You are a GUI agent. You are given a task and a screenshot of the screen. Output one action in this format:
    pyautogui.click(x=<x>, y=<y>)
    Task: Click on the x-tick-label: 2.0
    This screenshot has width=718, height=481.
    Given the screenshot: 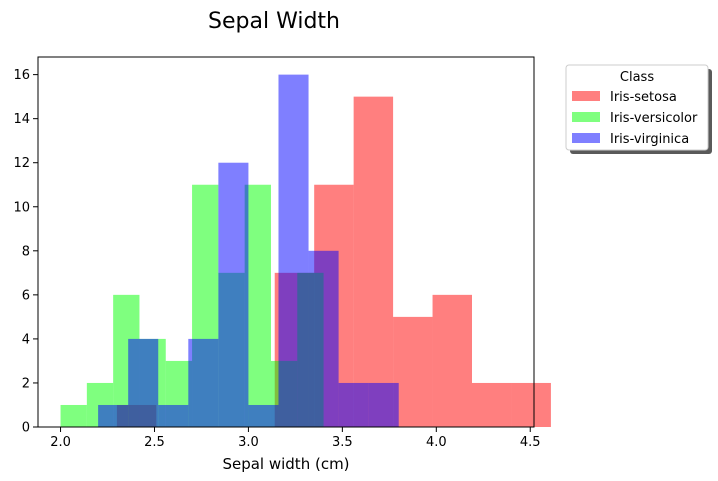 What is the action you would take?
    pyautogui.click(x=60, y=442)
    